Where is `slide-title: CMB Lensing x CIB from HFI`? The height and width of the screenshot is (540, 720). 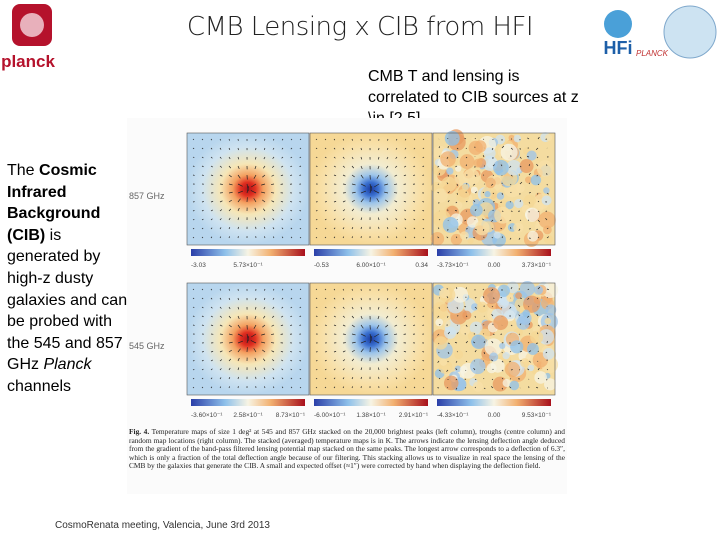 slide-title: CMB Lensing x CIB from HFI is located at coordinates (360, 27).